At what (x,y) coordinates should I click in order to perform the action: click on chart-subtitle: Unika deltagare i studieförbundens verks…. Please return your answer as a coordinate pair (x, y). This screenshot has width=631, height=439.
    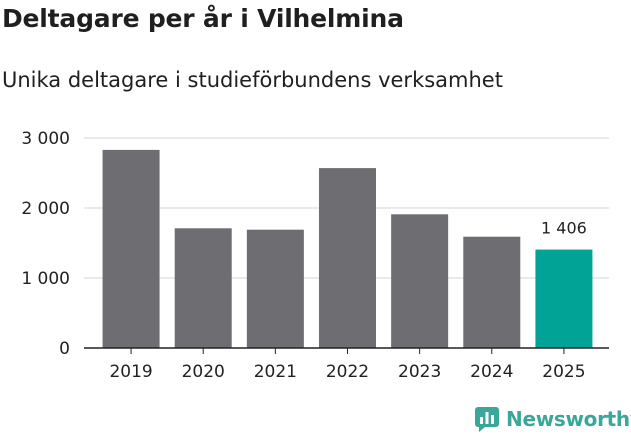
    Looking at the image, I should click on (252, 80).